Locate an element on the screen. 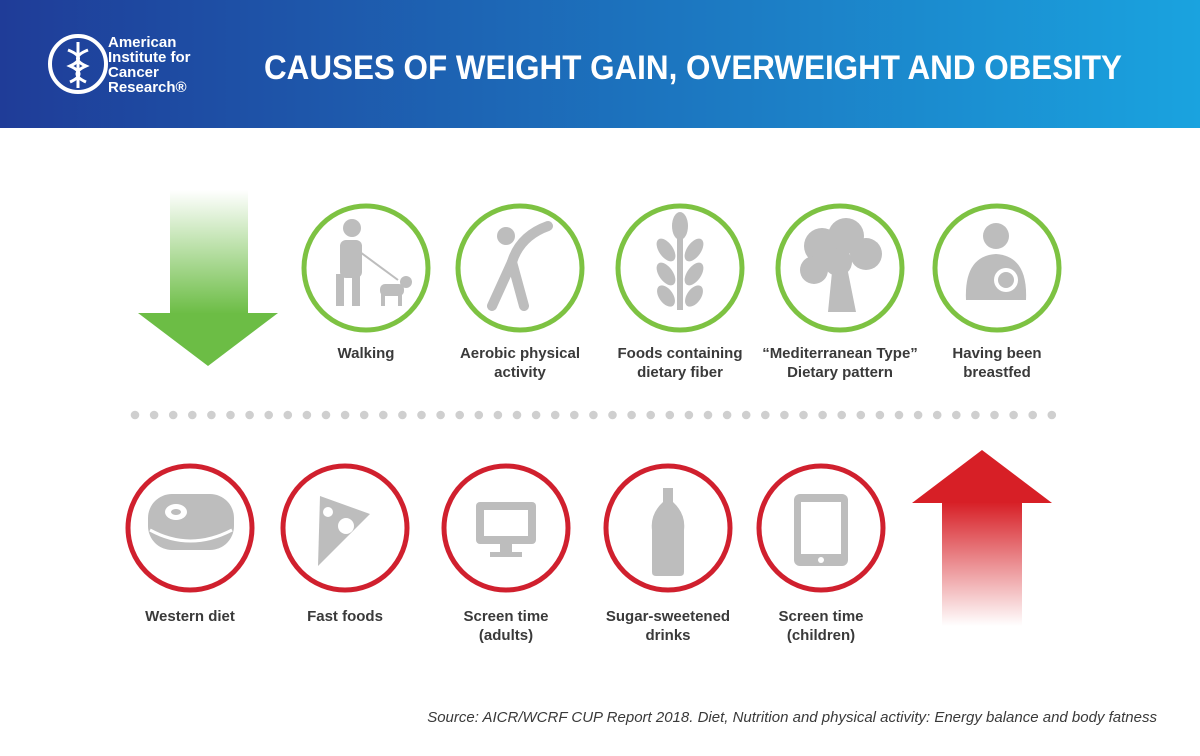 This screenshot has width=1200, height=756. item-label: (adults) is located at coordinates (506, 635).